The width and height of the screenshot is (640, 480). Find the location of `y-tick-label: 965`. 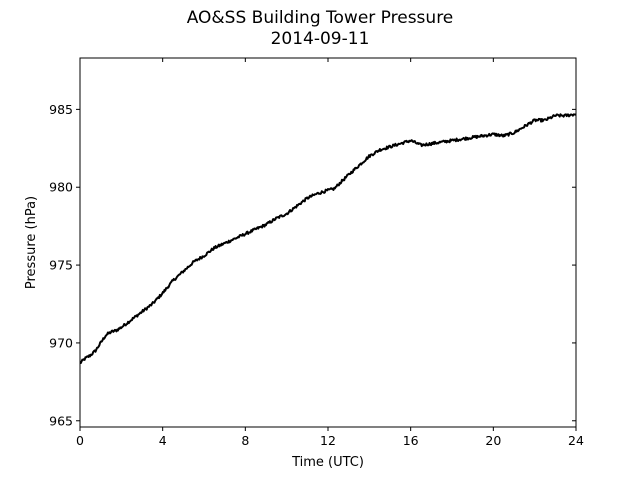

y-tick-label: 965 is located at coordinates (61, 420).